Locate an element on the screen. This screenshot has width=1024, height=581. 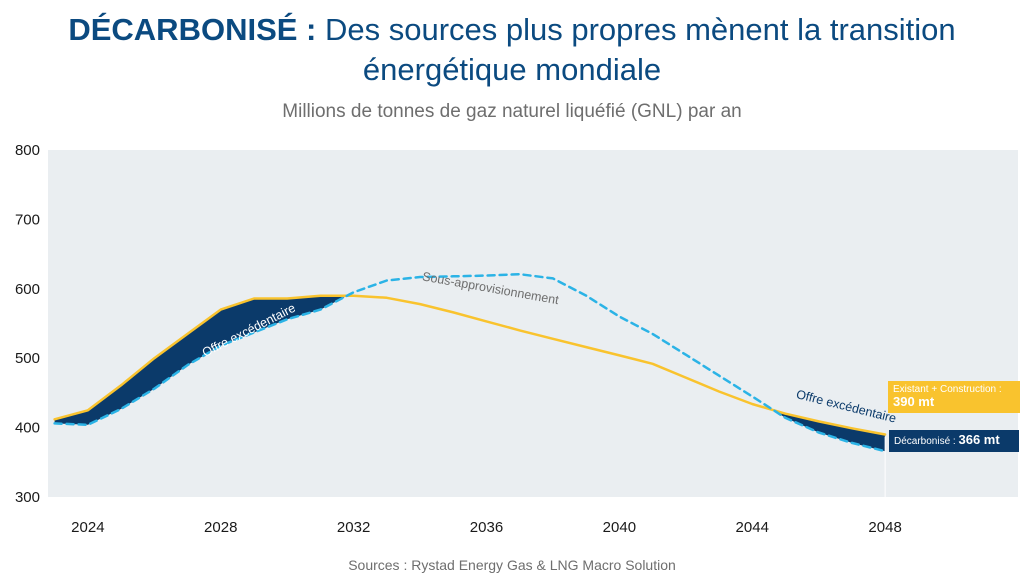
y-tick-label: 600 is located at coordinates (27, 289).